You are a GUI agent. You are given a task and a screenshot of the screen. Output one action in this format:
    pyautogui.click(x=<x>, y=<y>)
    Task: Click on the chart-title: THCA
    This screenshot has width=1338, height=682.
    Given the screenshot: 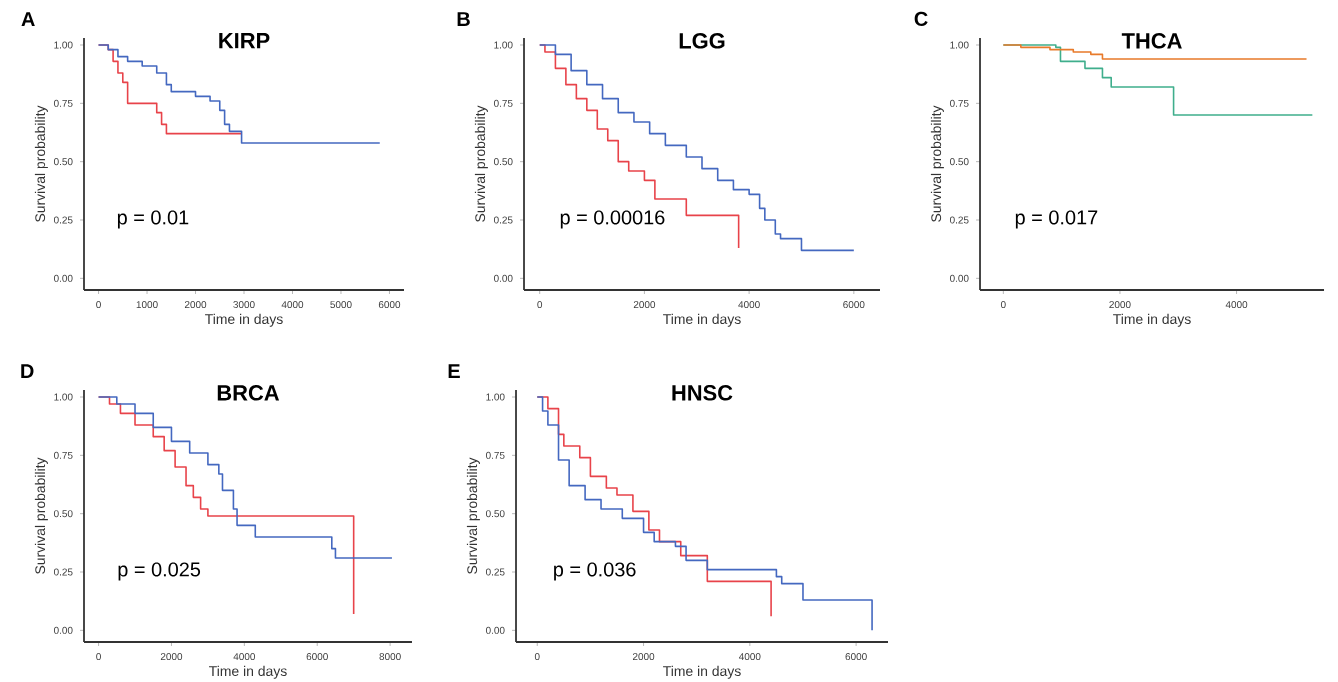 What is the action you would take?
    pyautogui.click(x=1151, y=41)
    